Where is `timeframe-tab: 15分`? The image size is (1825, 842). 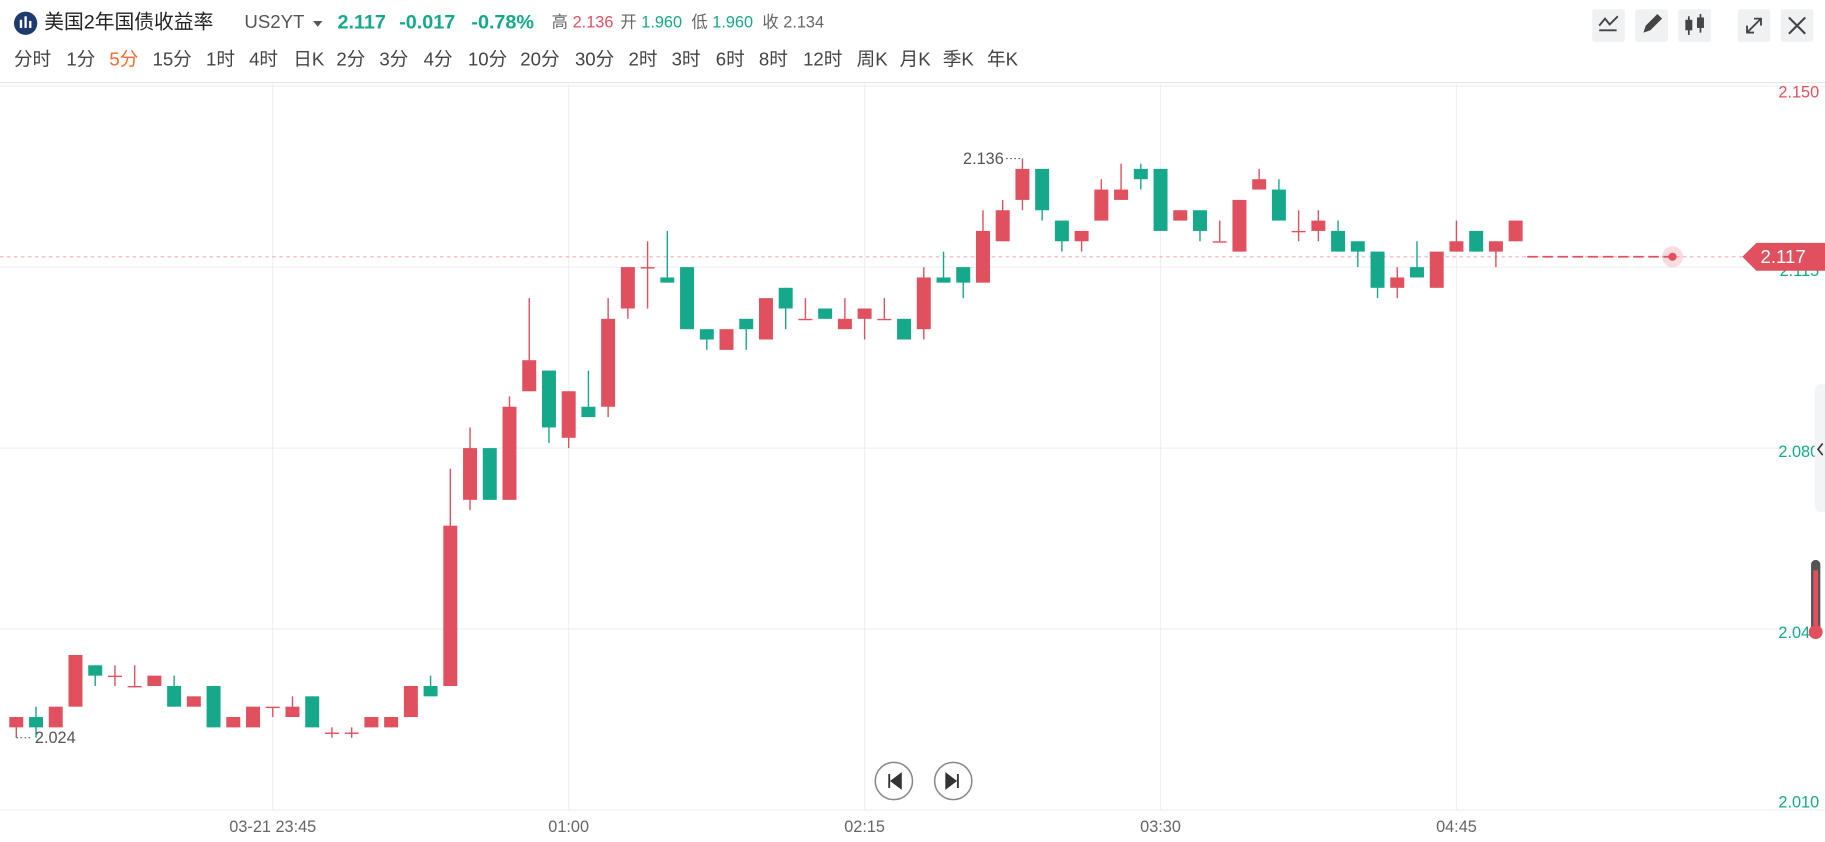 timeframe-tab: 15分 is located at coordinates (171, 58).